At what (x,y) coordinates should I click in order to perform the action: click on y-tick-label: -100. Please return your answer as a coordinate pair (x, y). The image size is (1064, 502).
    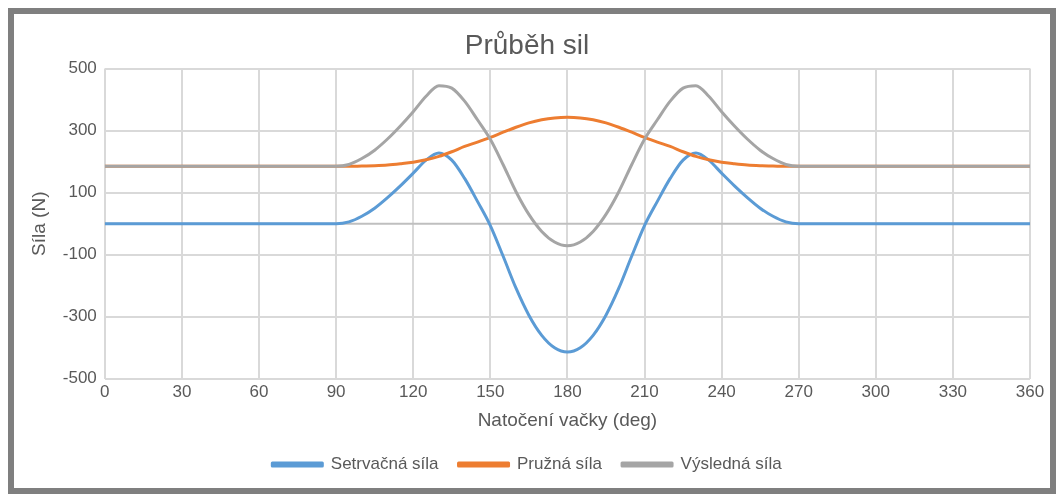
    Looking at the image, I should click on (79, 254).